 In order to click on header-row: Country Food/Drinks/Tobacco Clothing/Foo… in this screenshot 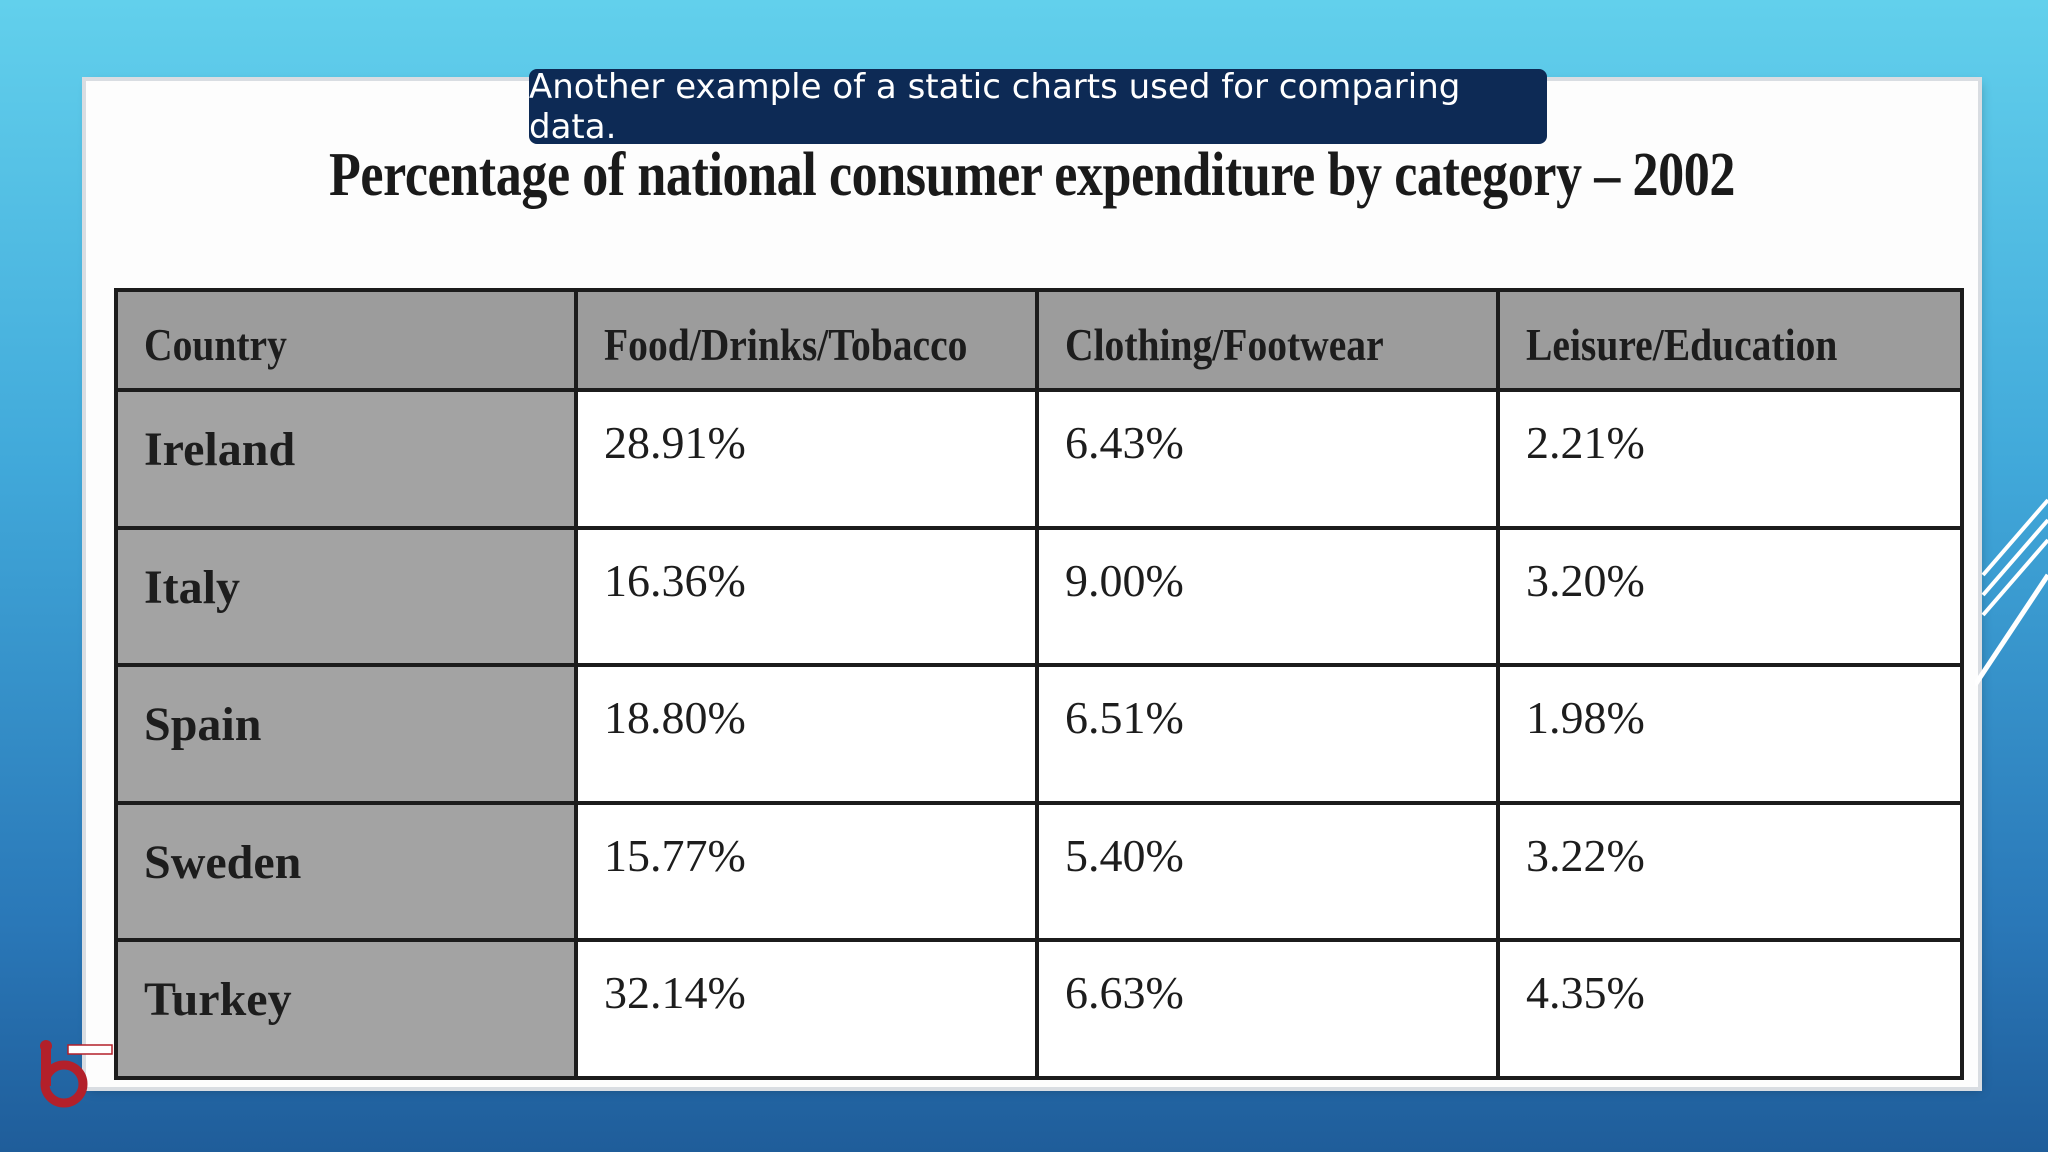, I will do `click(1039, 340)`.